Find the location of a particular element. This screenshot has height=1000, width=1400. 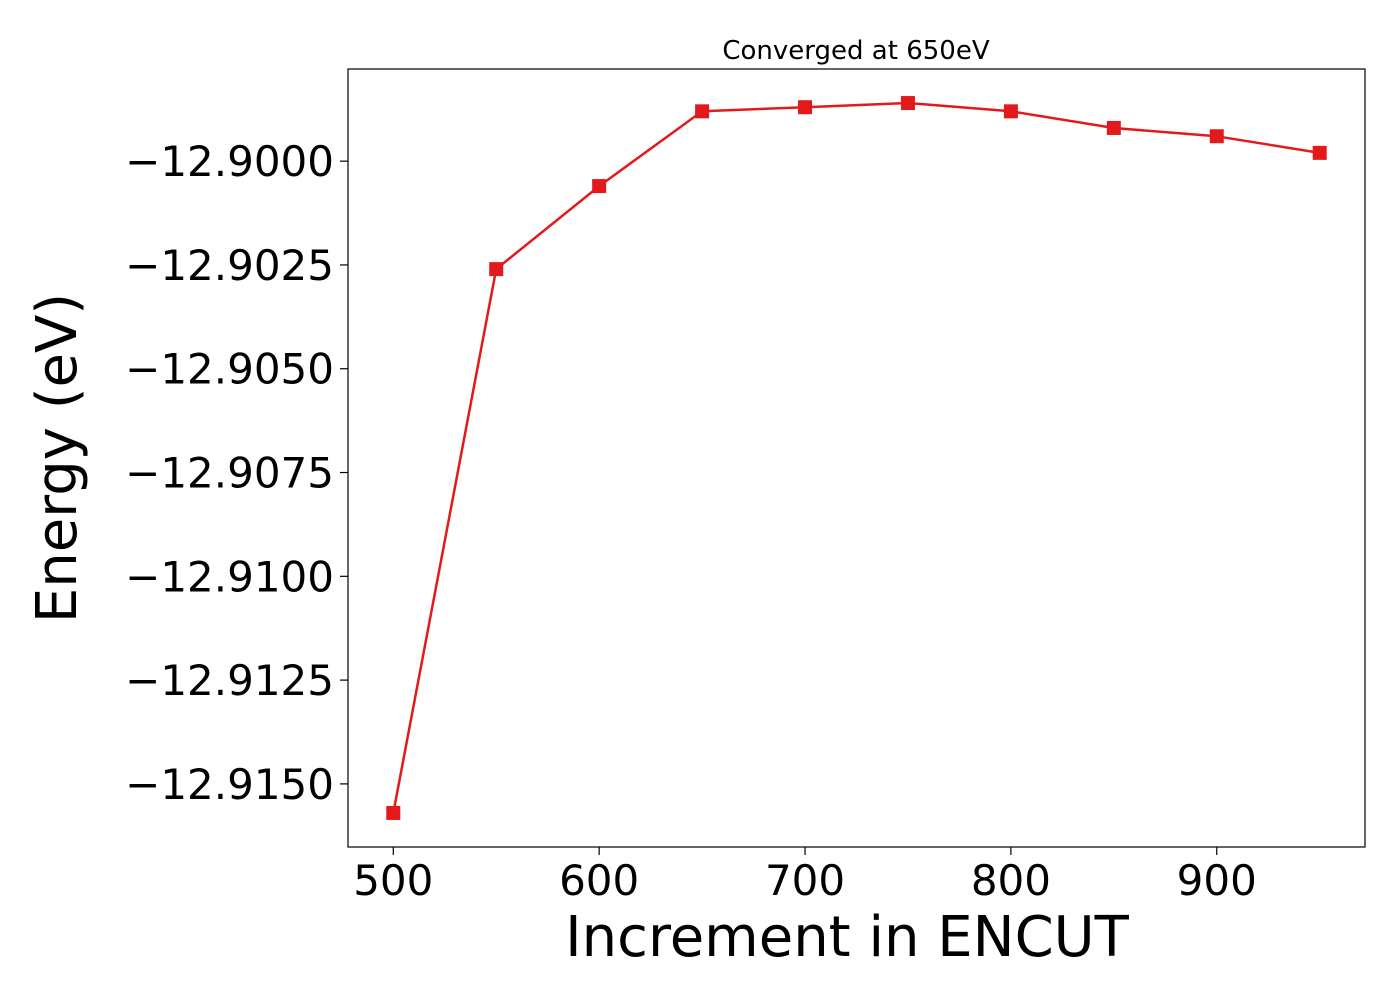

y-tick-label: −12.9150 is located at coordinates (229, 784).